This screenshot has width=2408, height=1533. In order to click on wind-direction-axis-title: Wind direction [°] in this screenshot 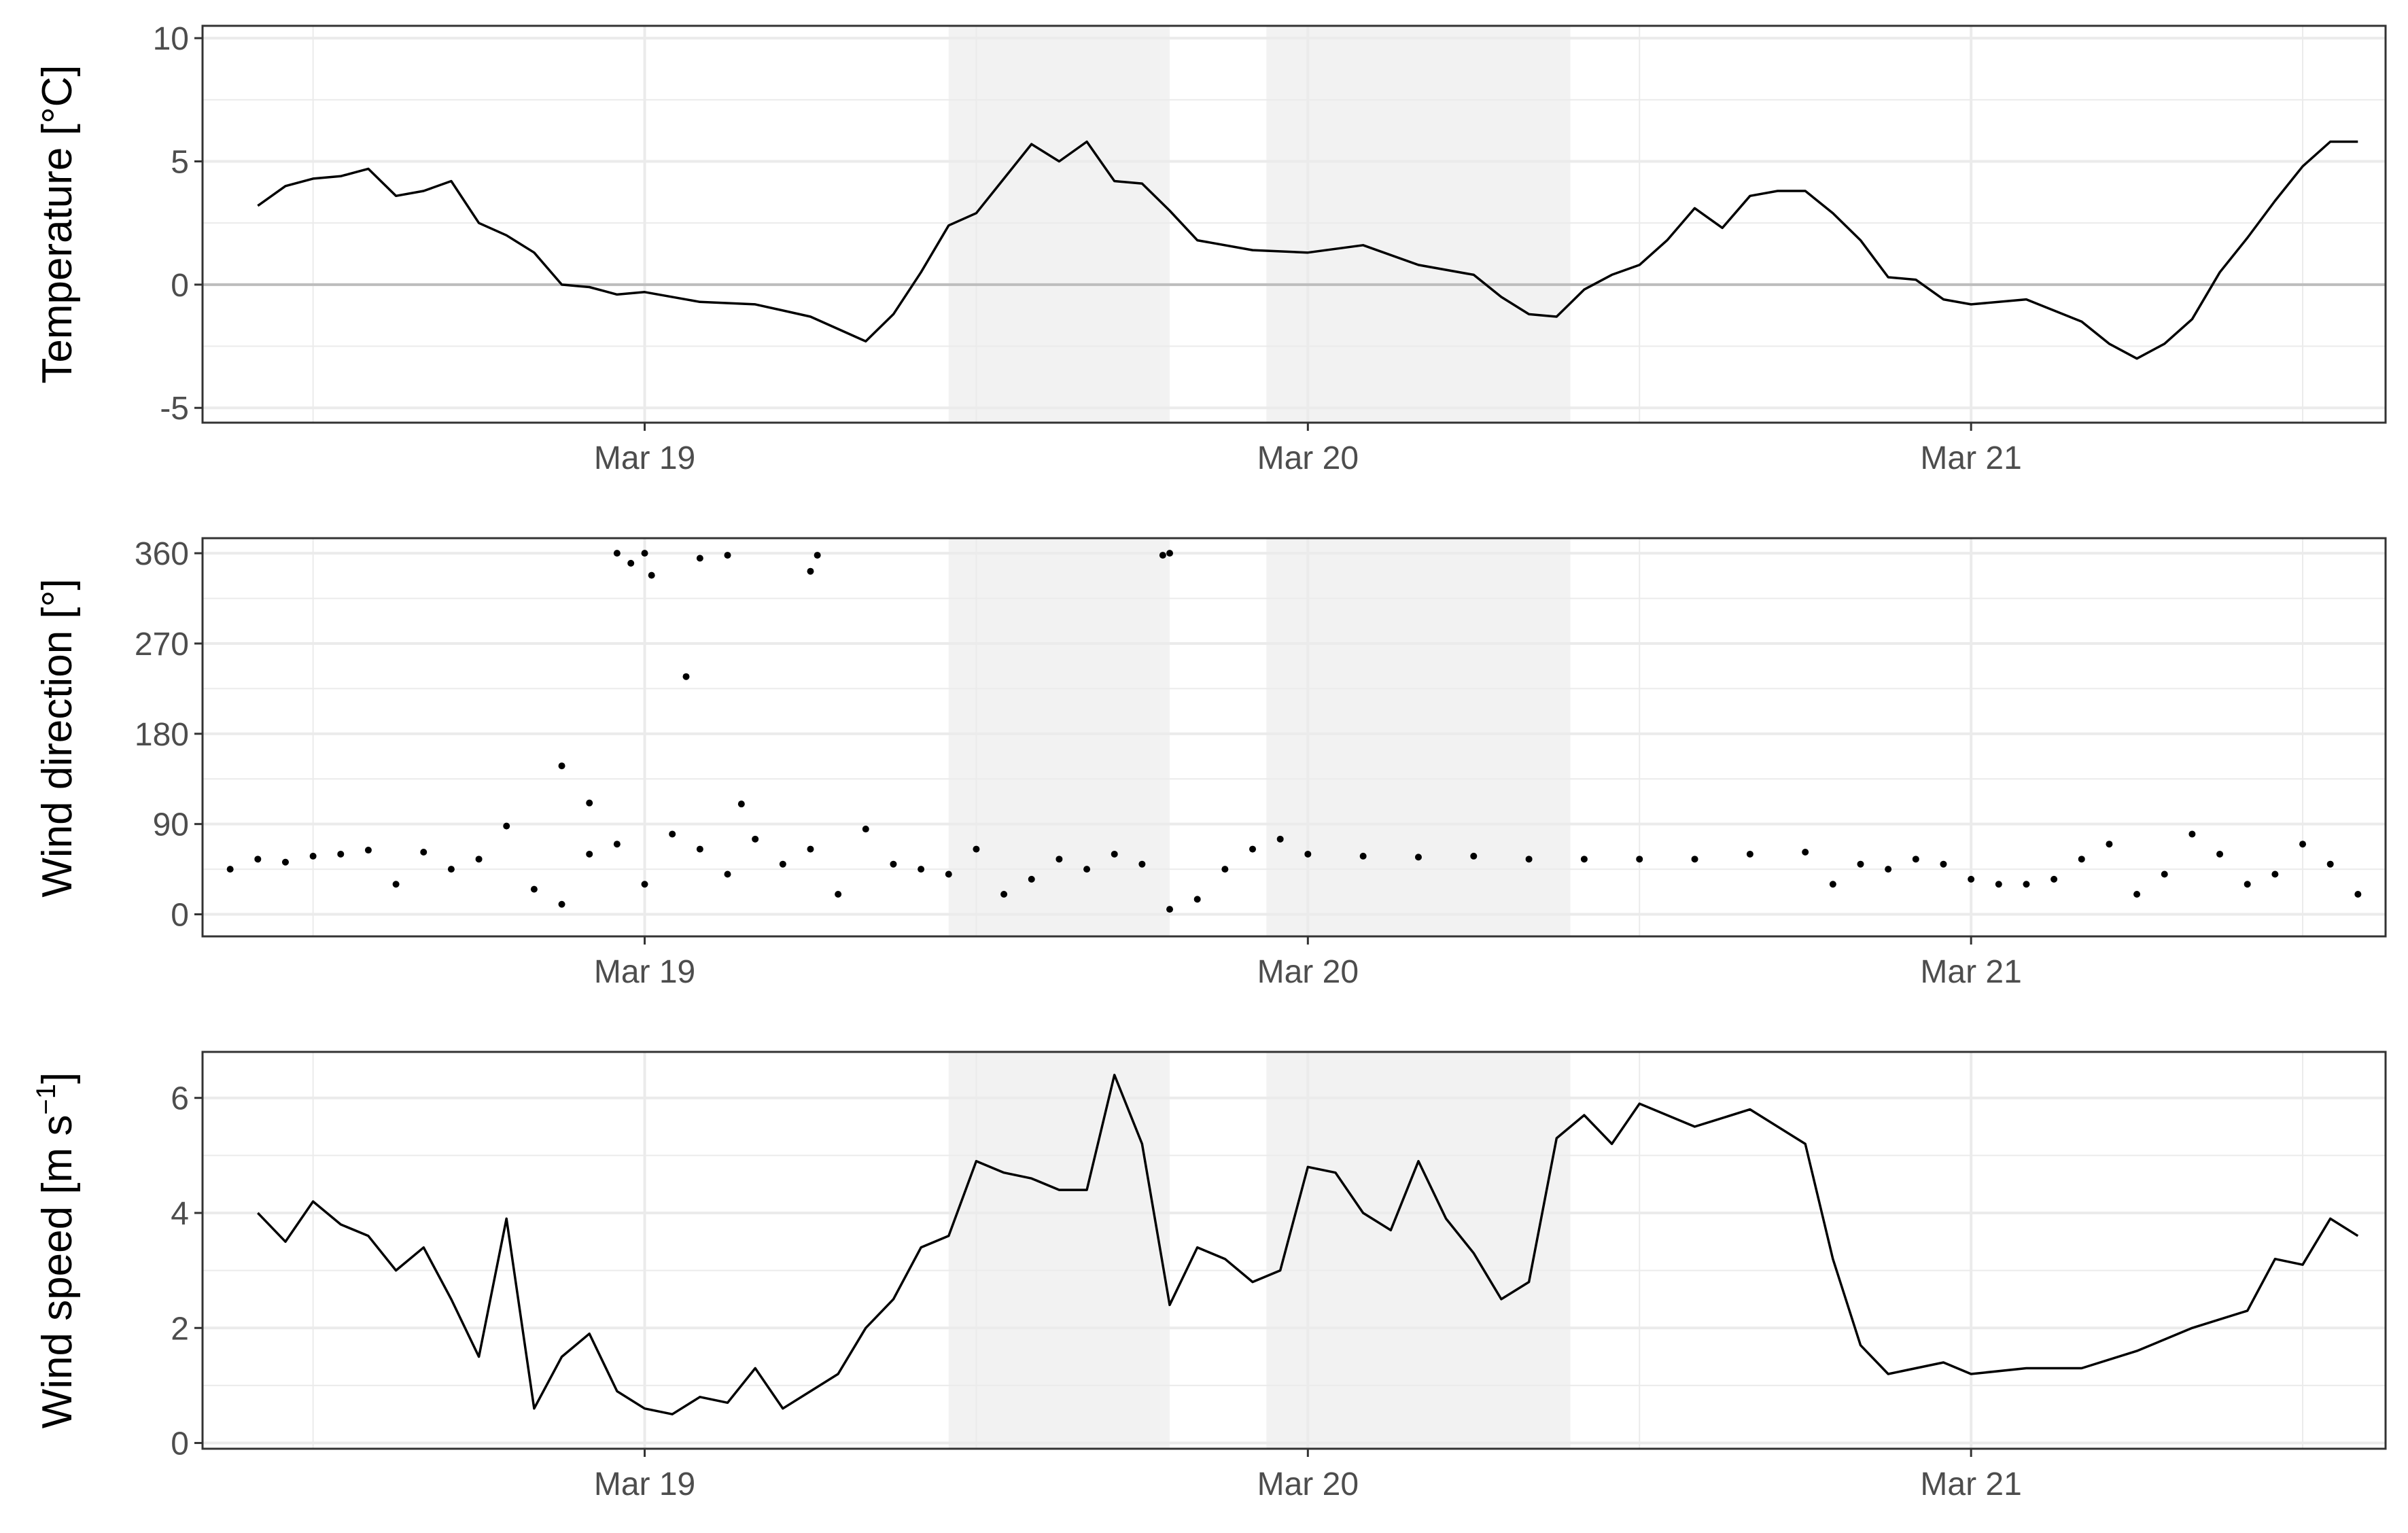, I will do `click(57, 737)`.